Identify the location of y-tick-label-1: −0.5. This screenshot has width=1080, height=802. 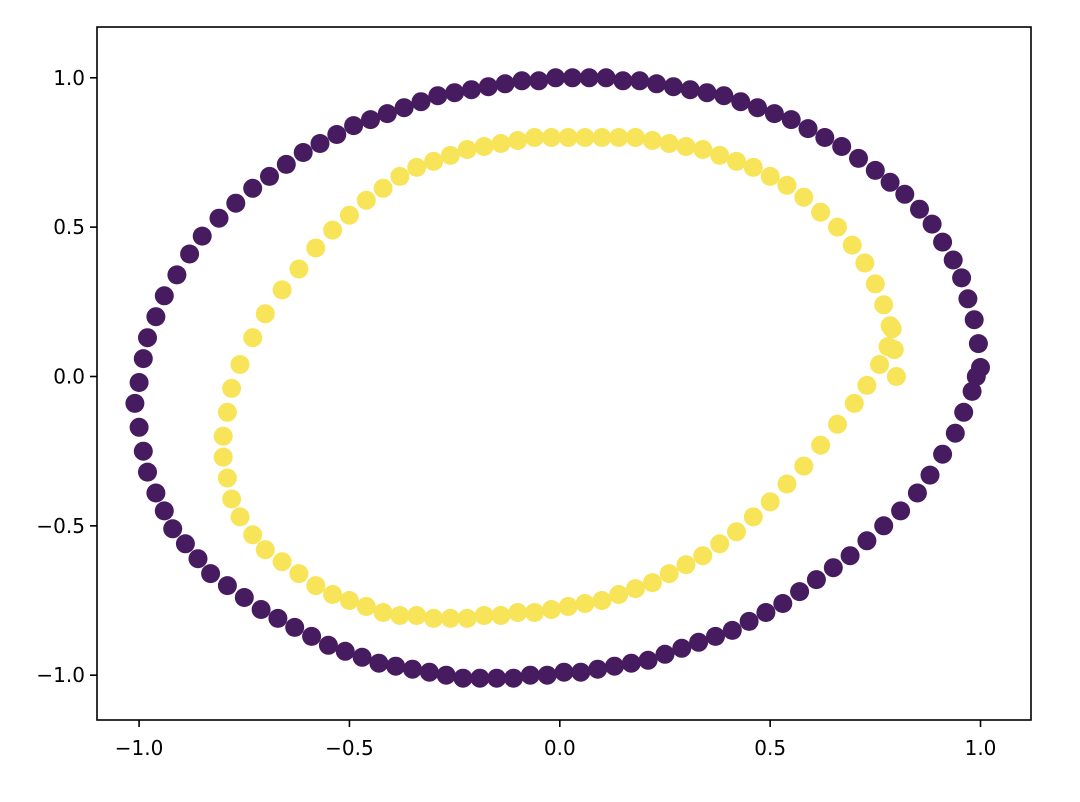
(60, 526).